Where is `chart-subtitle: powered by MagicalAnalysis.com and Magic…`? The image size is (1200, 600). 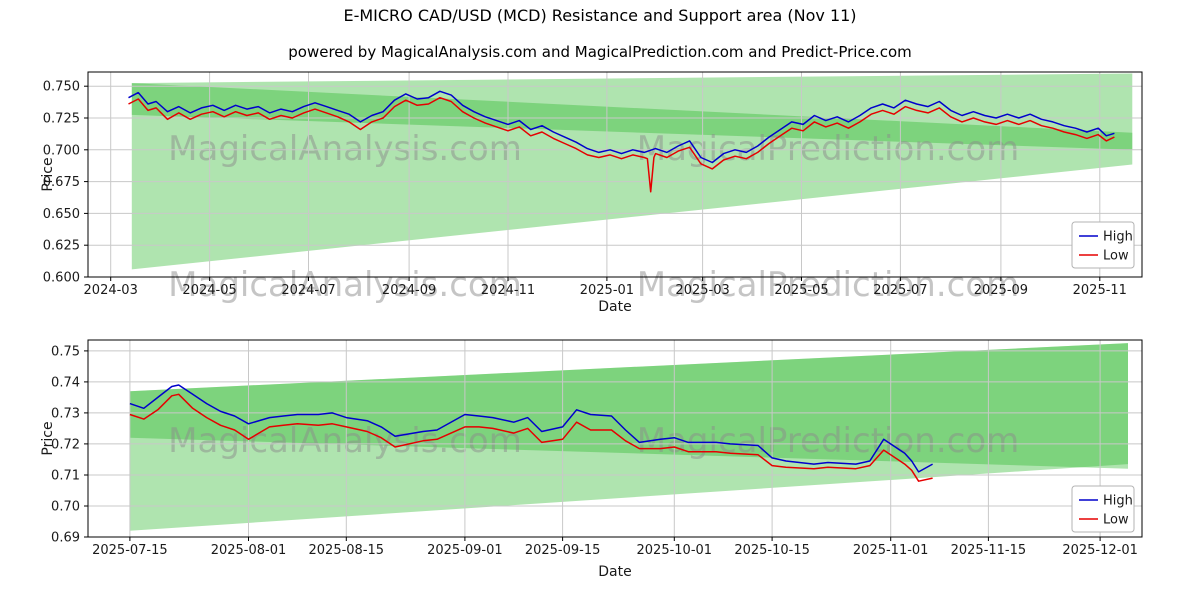
chart-subtitle: powered by MagicalAnalysis.com and Magic… is located at coordinates (600, 52).